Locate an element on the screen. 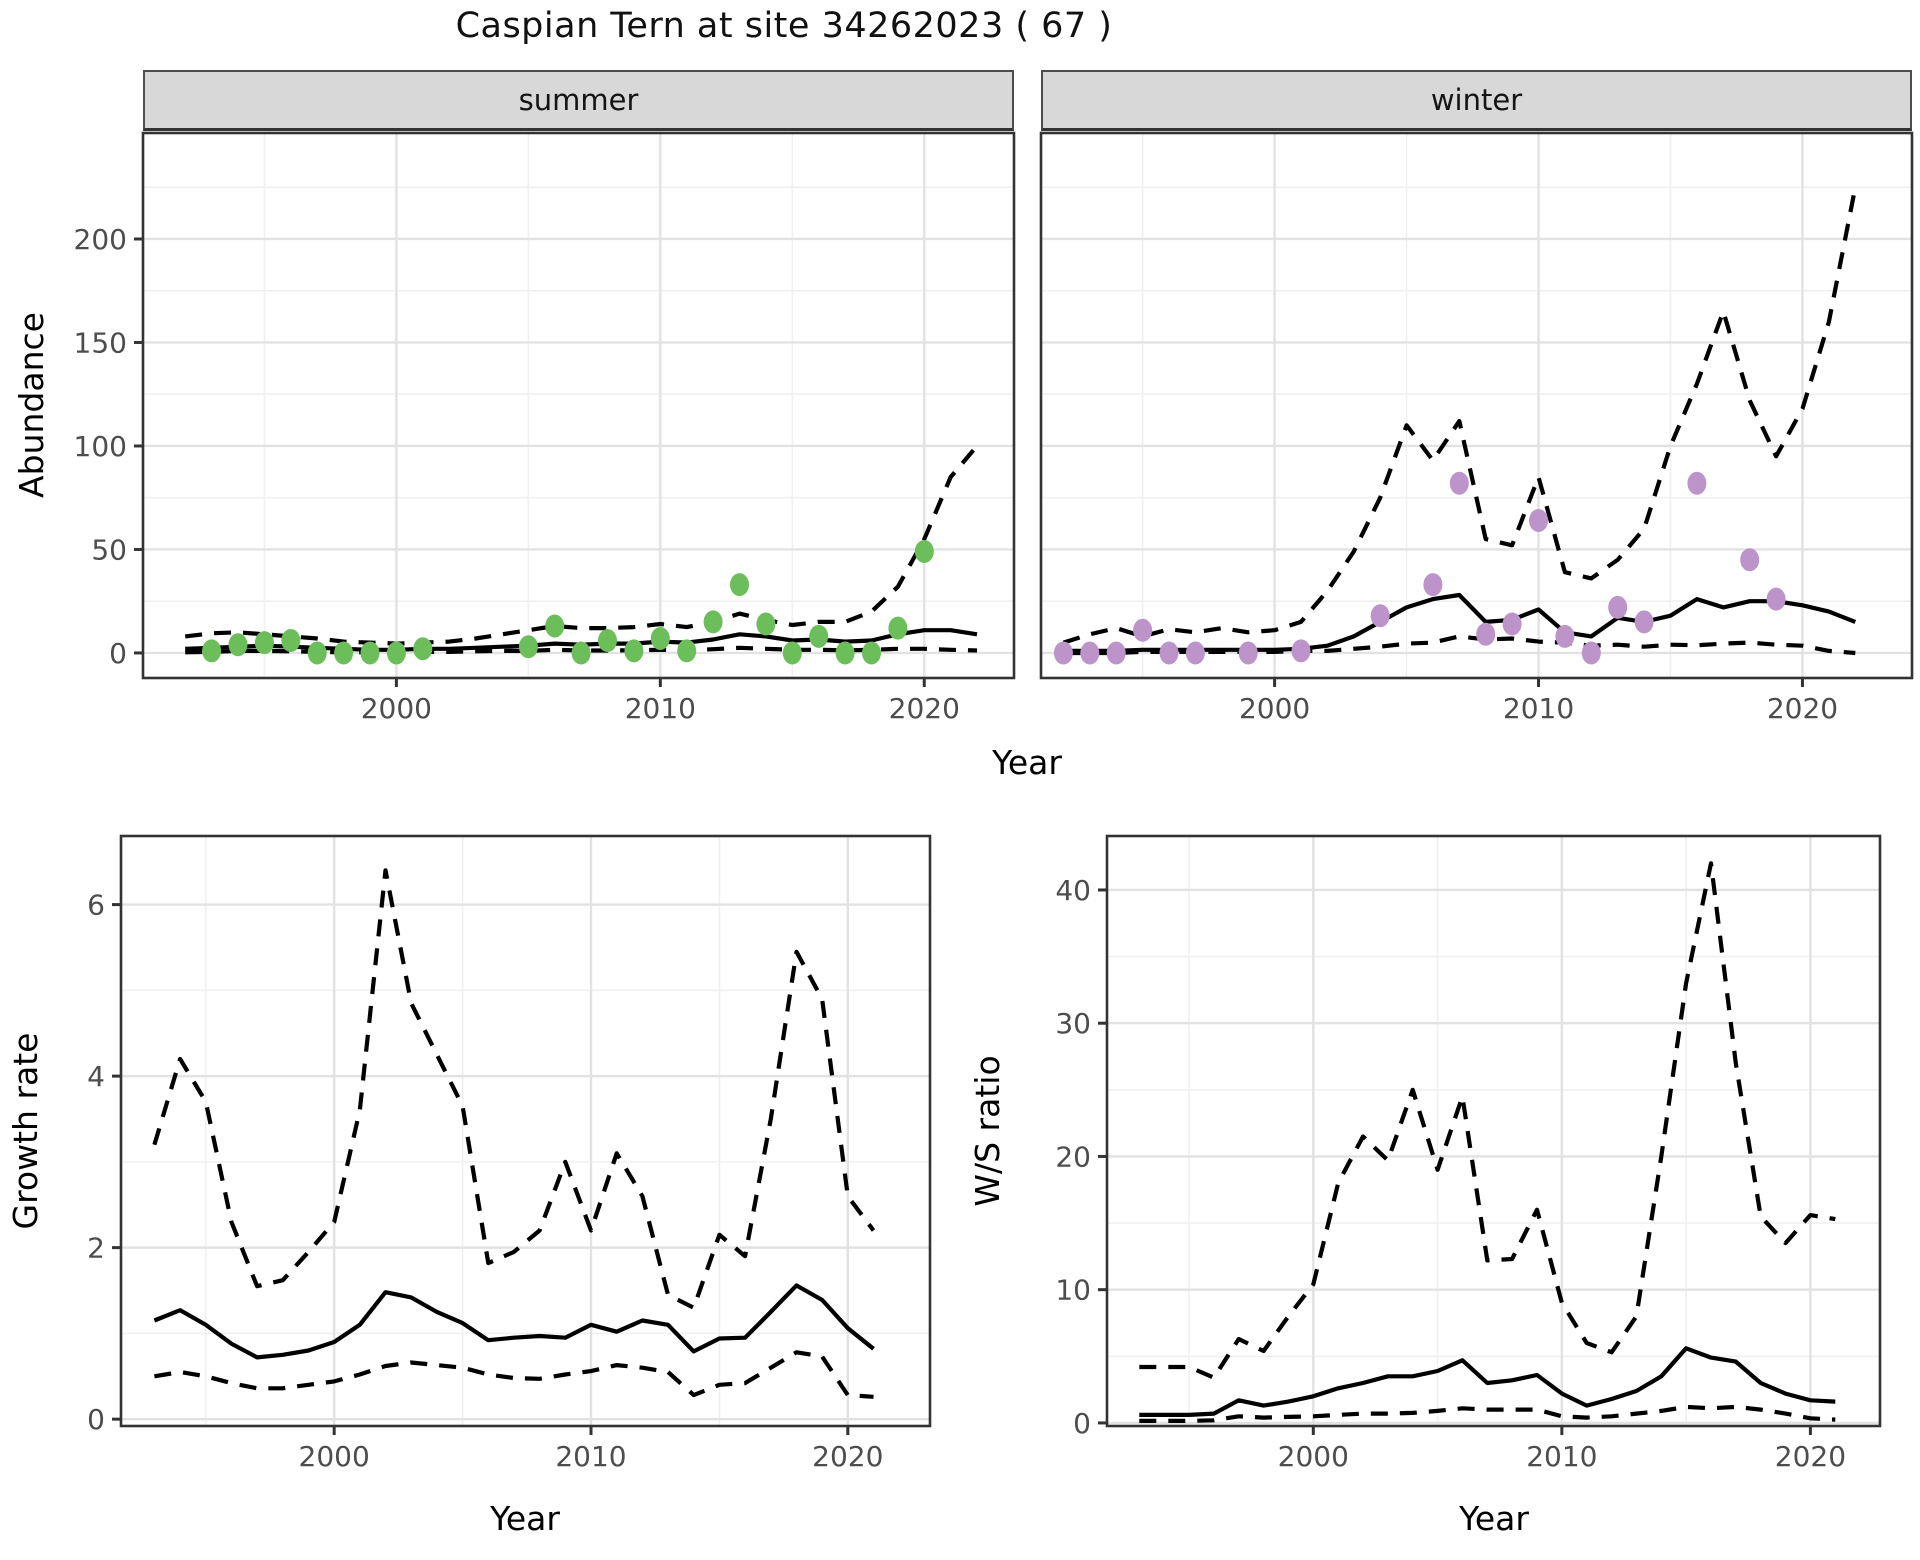  ws-y-tick-label: 10 is located at coordinates (1073, 1290).